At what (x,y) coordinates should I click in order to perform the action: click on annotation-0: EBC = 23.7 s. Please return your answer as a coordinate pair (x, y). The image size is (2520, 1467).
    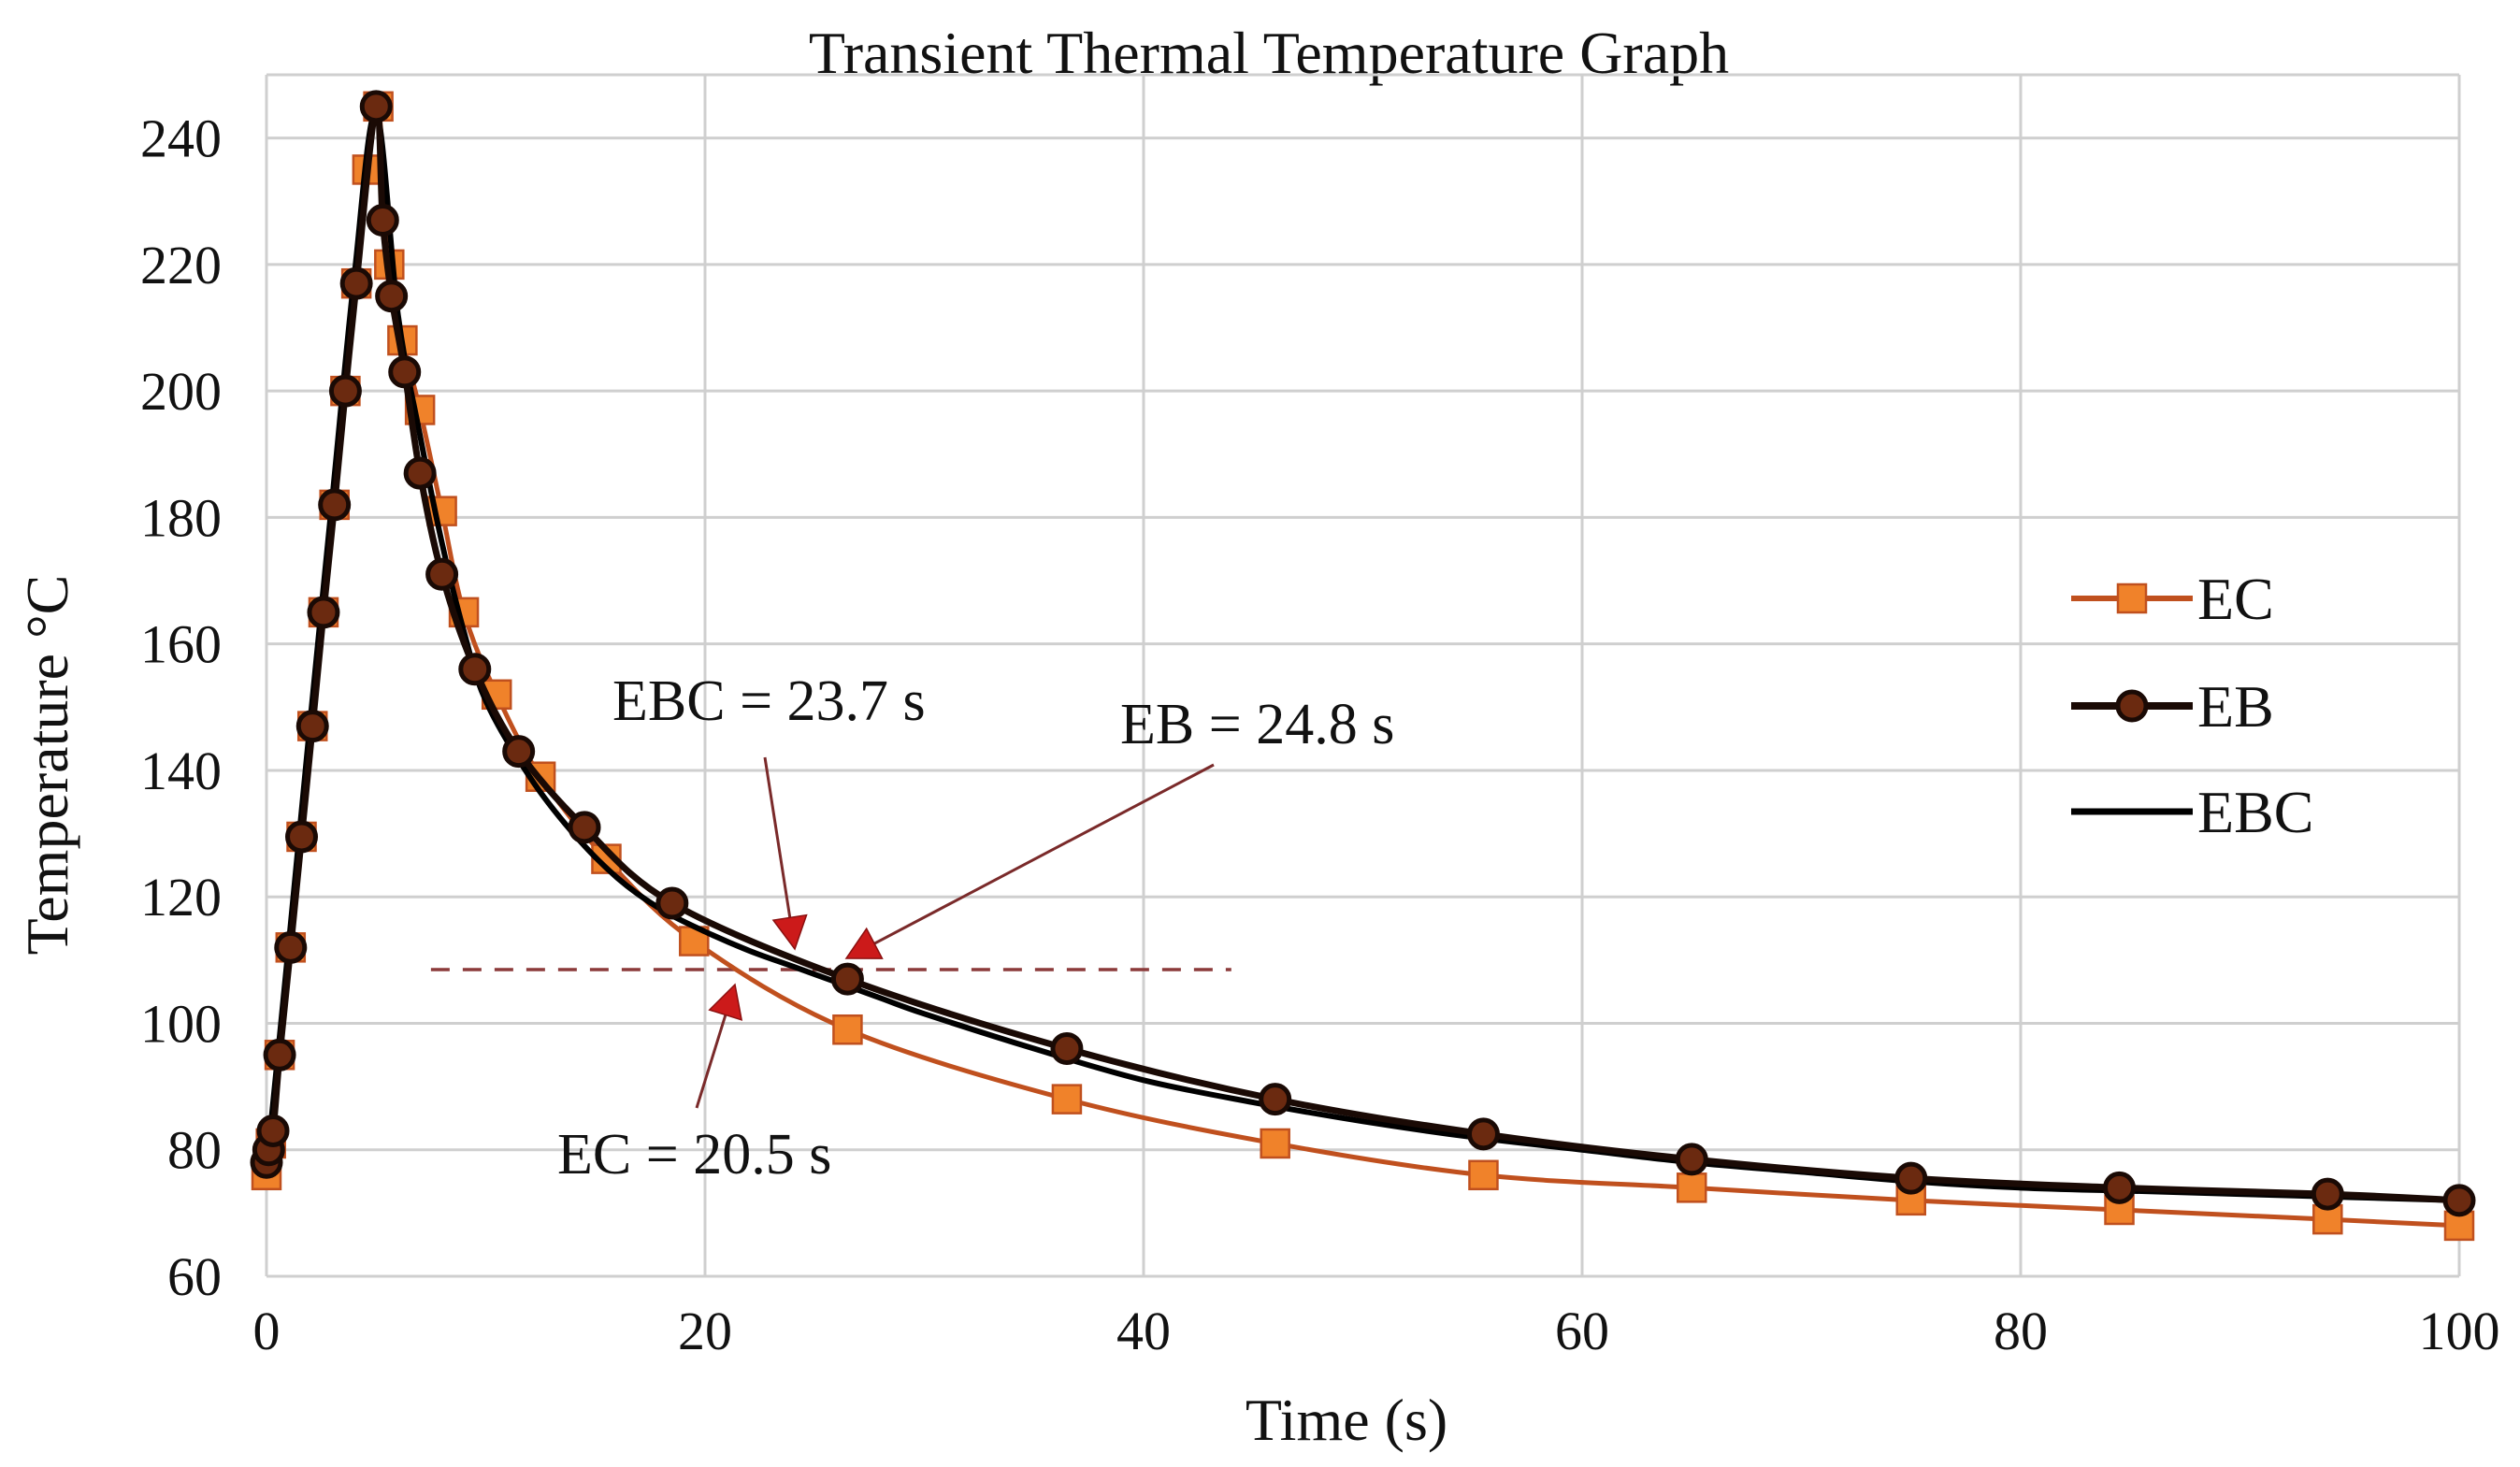
    Looking at the image, I should click on (769, 810).